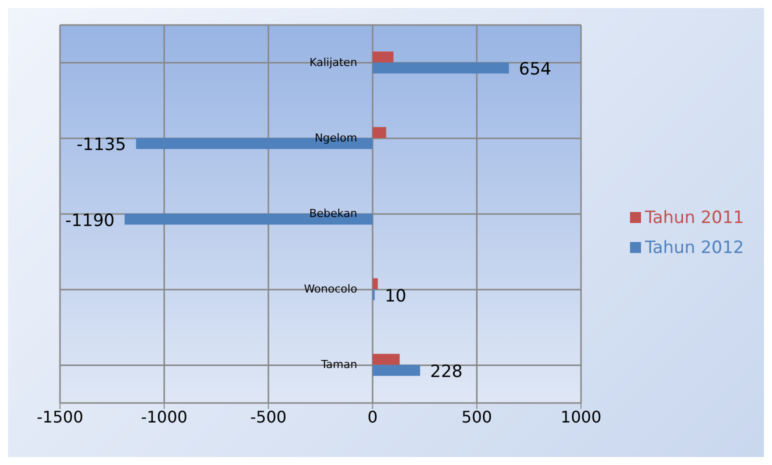  What do you see at coordinates (268, 416) in the screenshot?
I see `x-tick-label: -500` at bounding box center [268, 416].